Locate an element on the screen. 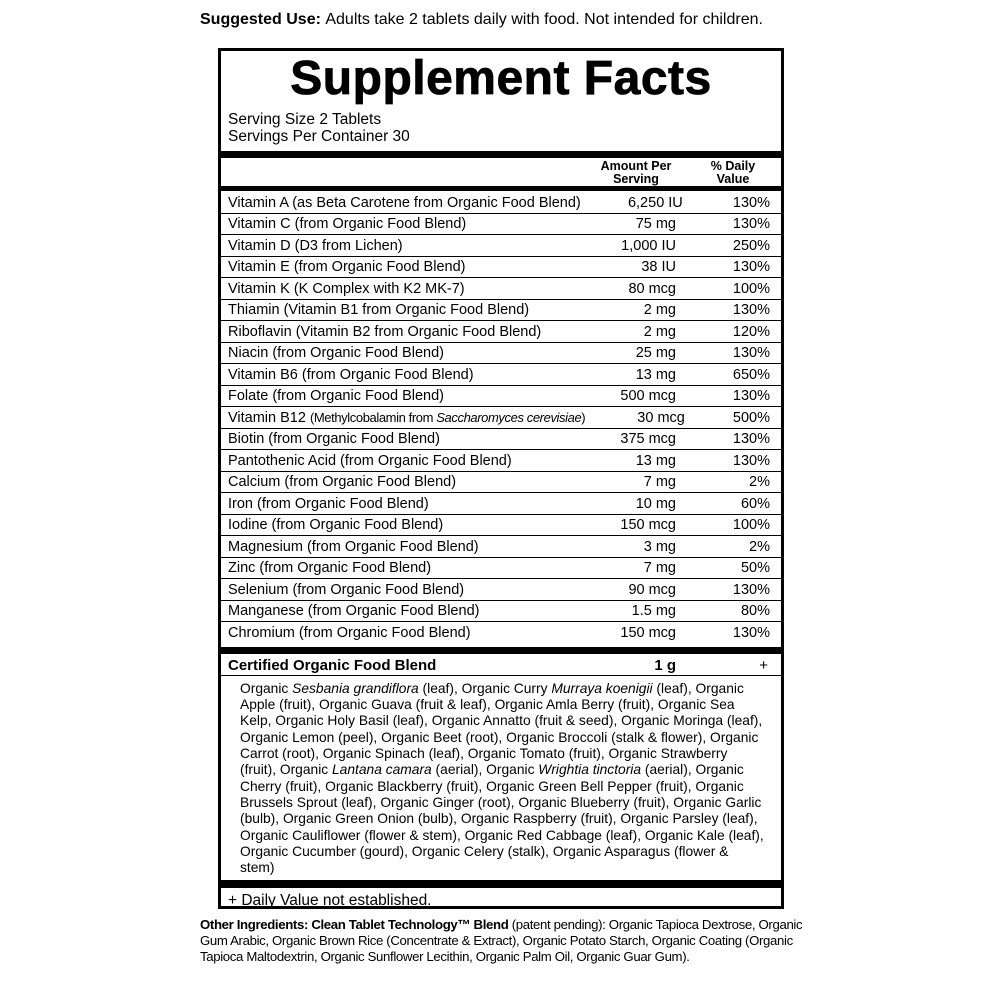 The height and width of the screenshot is (1000, 1000). nutrient-amount: 10 mg is located at coordinates (655, 503).